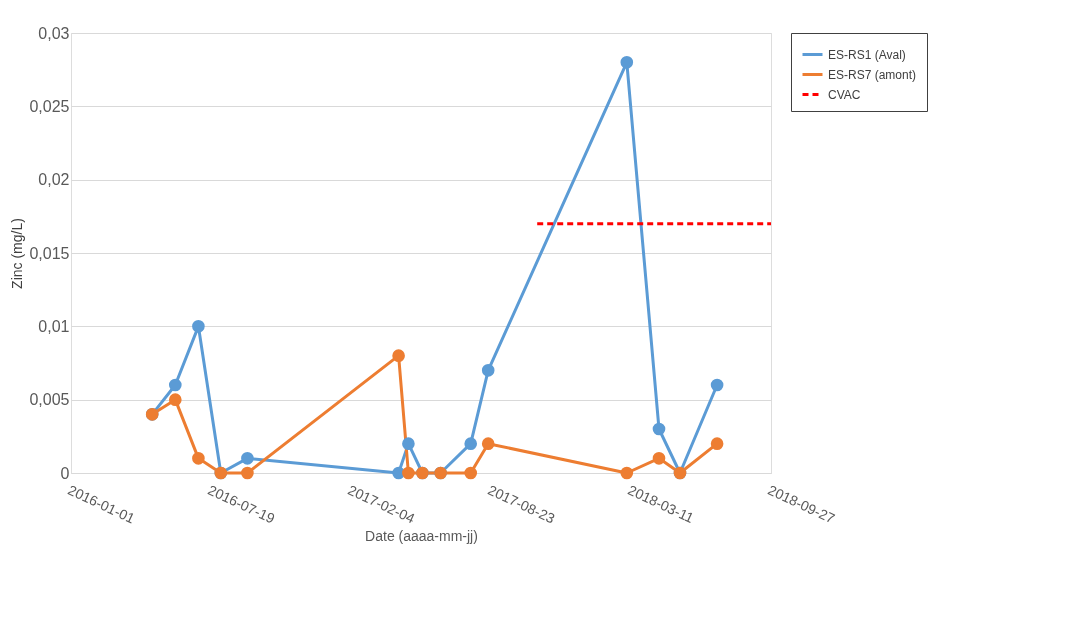 This screenshot has height=627, width=1065. What do you see at coordinates (49, 253) in the screenshot?
I see `y-tick-label: 0,015` at bounding box center [49, 253].